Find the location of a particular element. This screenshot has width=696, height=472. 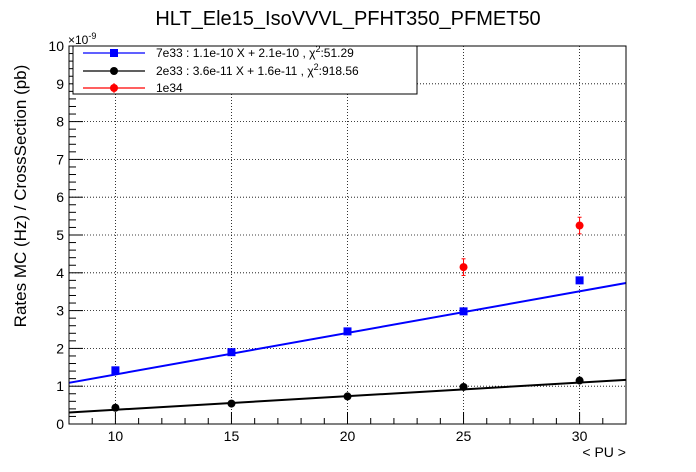

legend-entry-7e33: 7e33 : 1.1e-10 X + 2.1e-10 , χ2:51.29 is located at coordinates (218, 52).